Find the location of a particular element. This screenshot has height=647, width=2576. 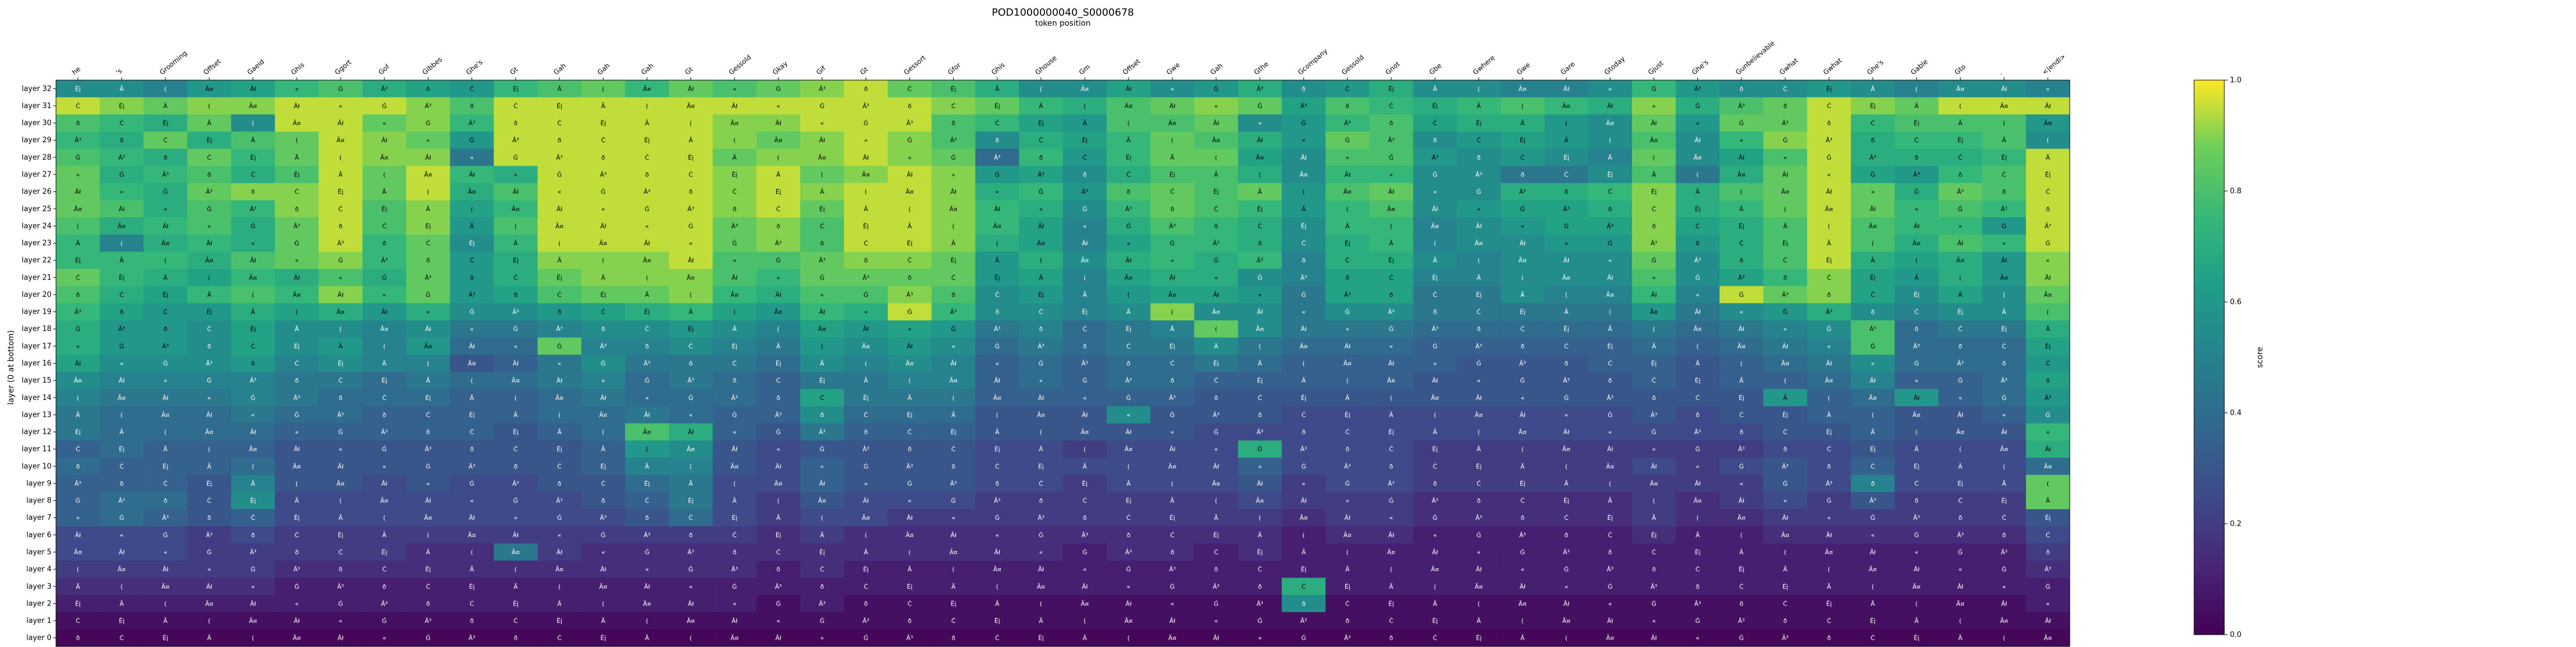

x-tick-label: Gwe is located at coordinates (1523, 69).